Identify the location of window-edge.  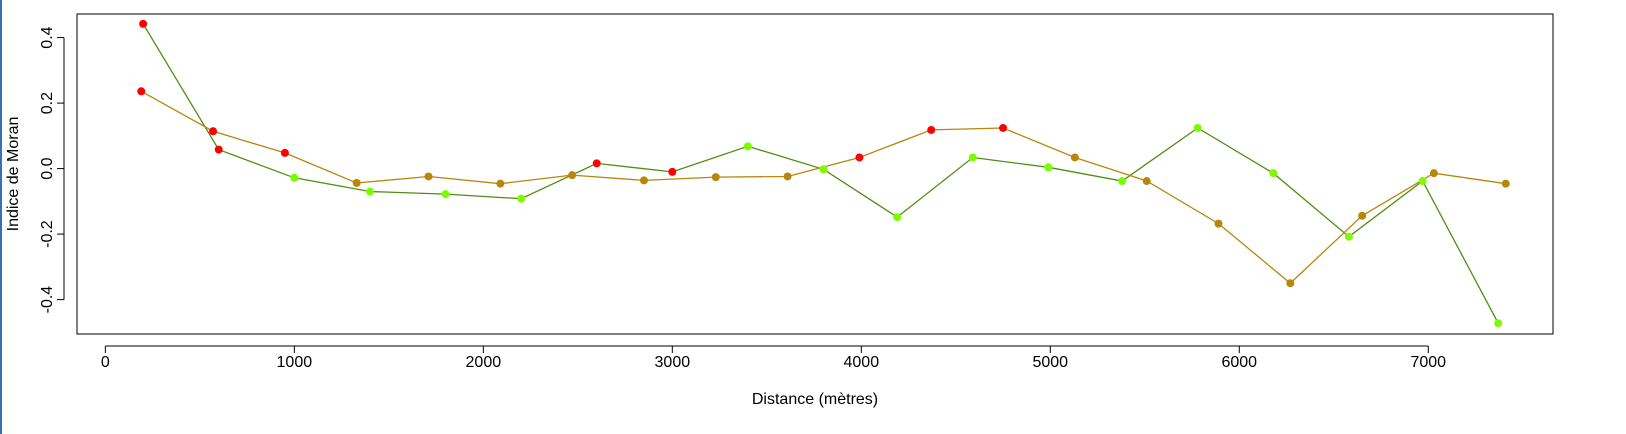
(1, 217).